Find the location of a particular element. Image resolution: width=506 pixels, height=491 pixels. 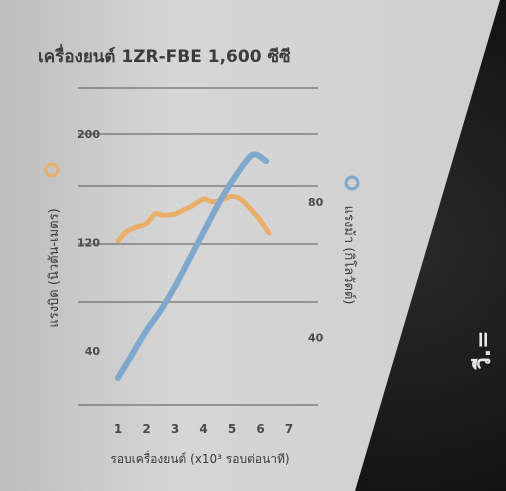

series-group is located at coordinates (193, 266).